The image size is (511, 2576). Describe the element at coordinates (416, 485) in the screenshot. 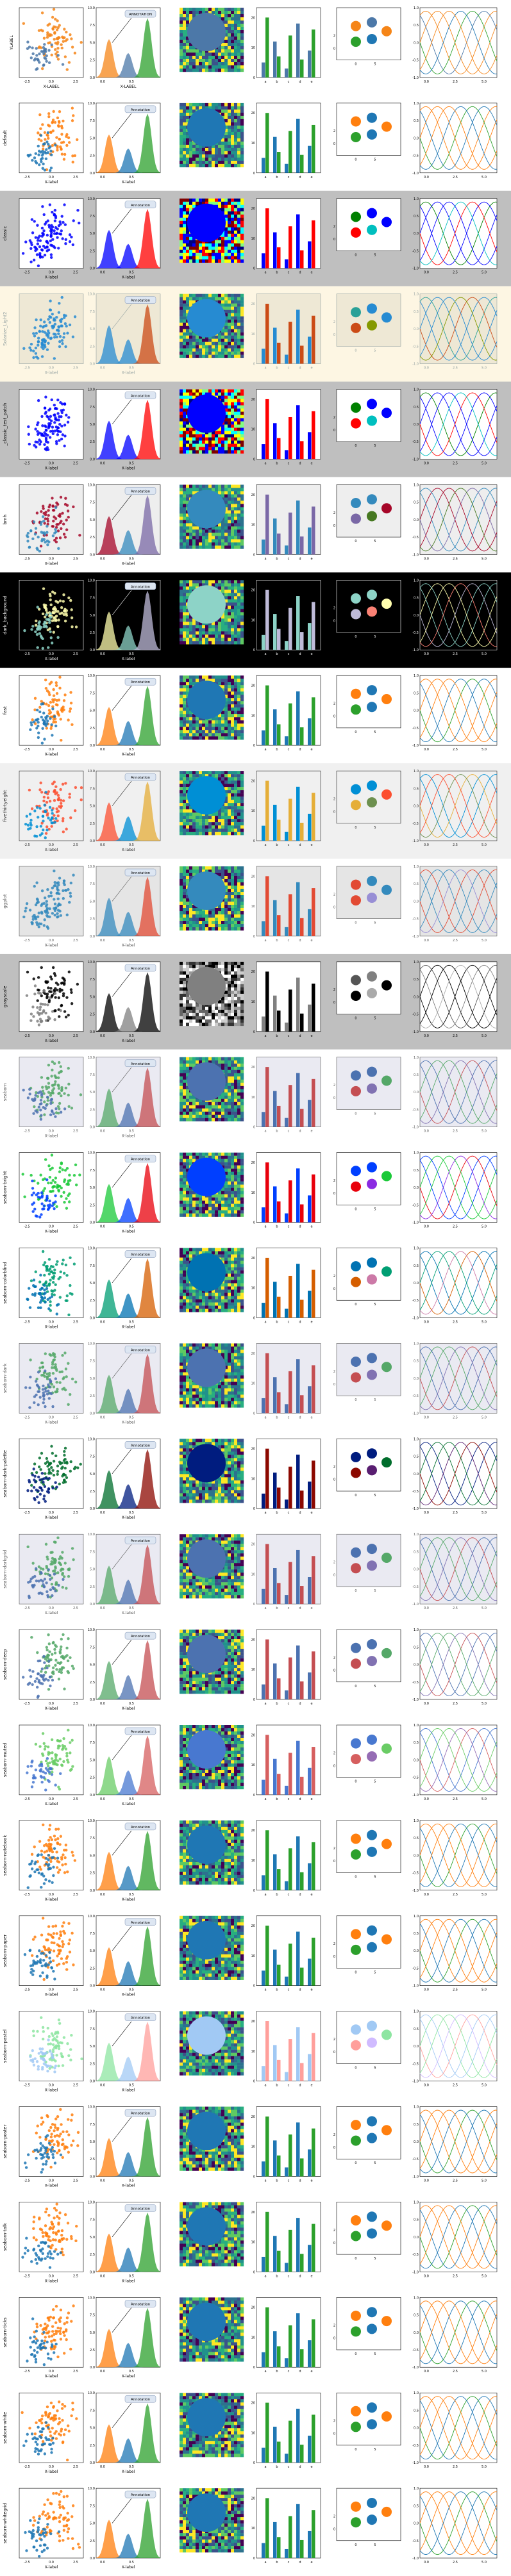

I see `sines-ytick-label: 1.0` at that location.